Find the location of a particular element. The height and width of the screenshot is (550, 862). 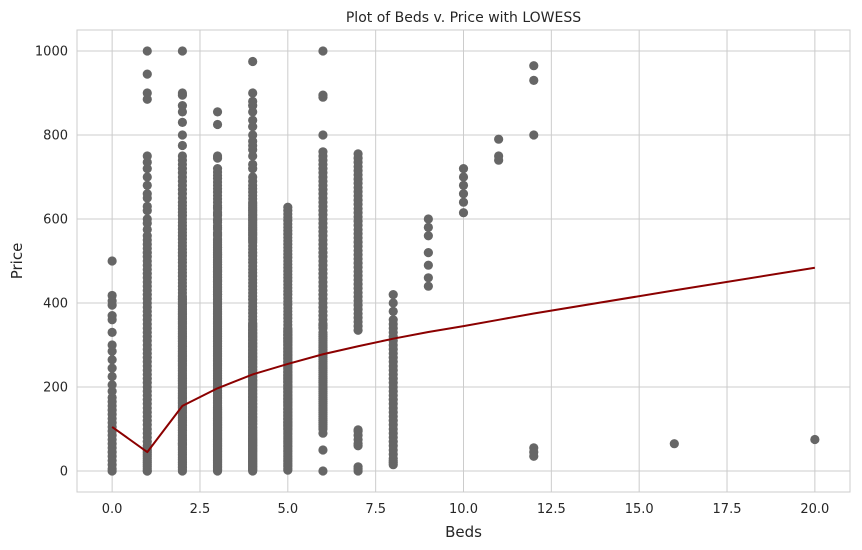

y-tick-label: 1000 is located at coordinates (51, 52).